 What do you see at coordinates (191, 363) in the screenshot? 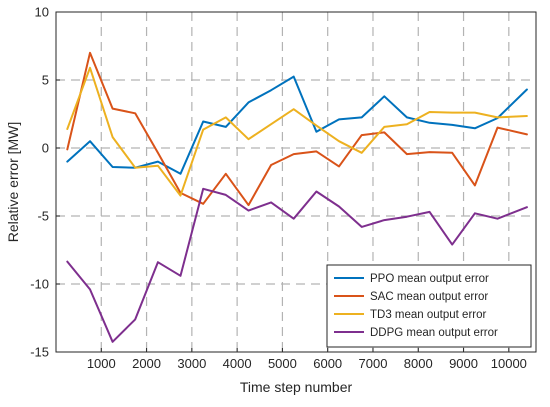
I see `x-tick-label: 3000` at bounding box center [191, 363].